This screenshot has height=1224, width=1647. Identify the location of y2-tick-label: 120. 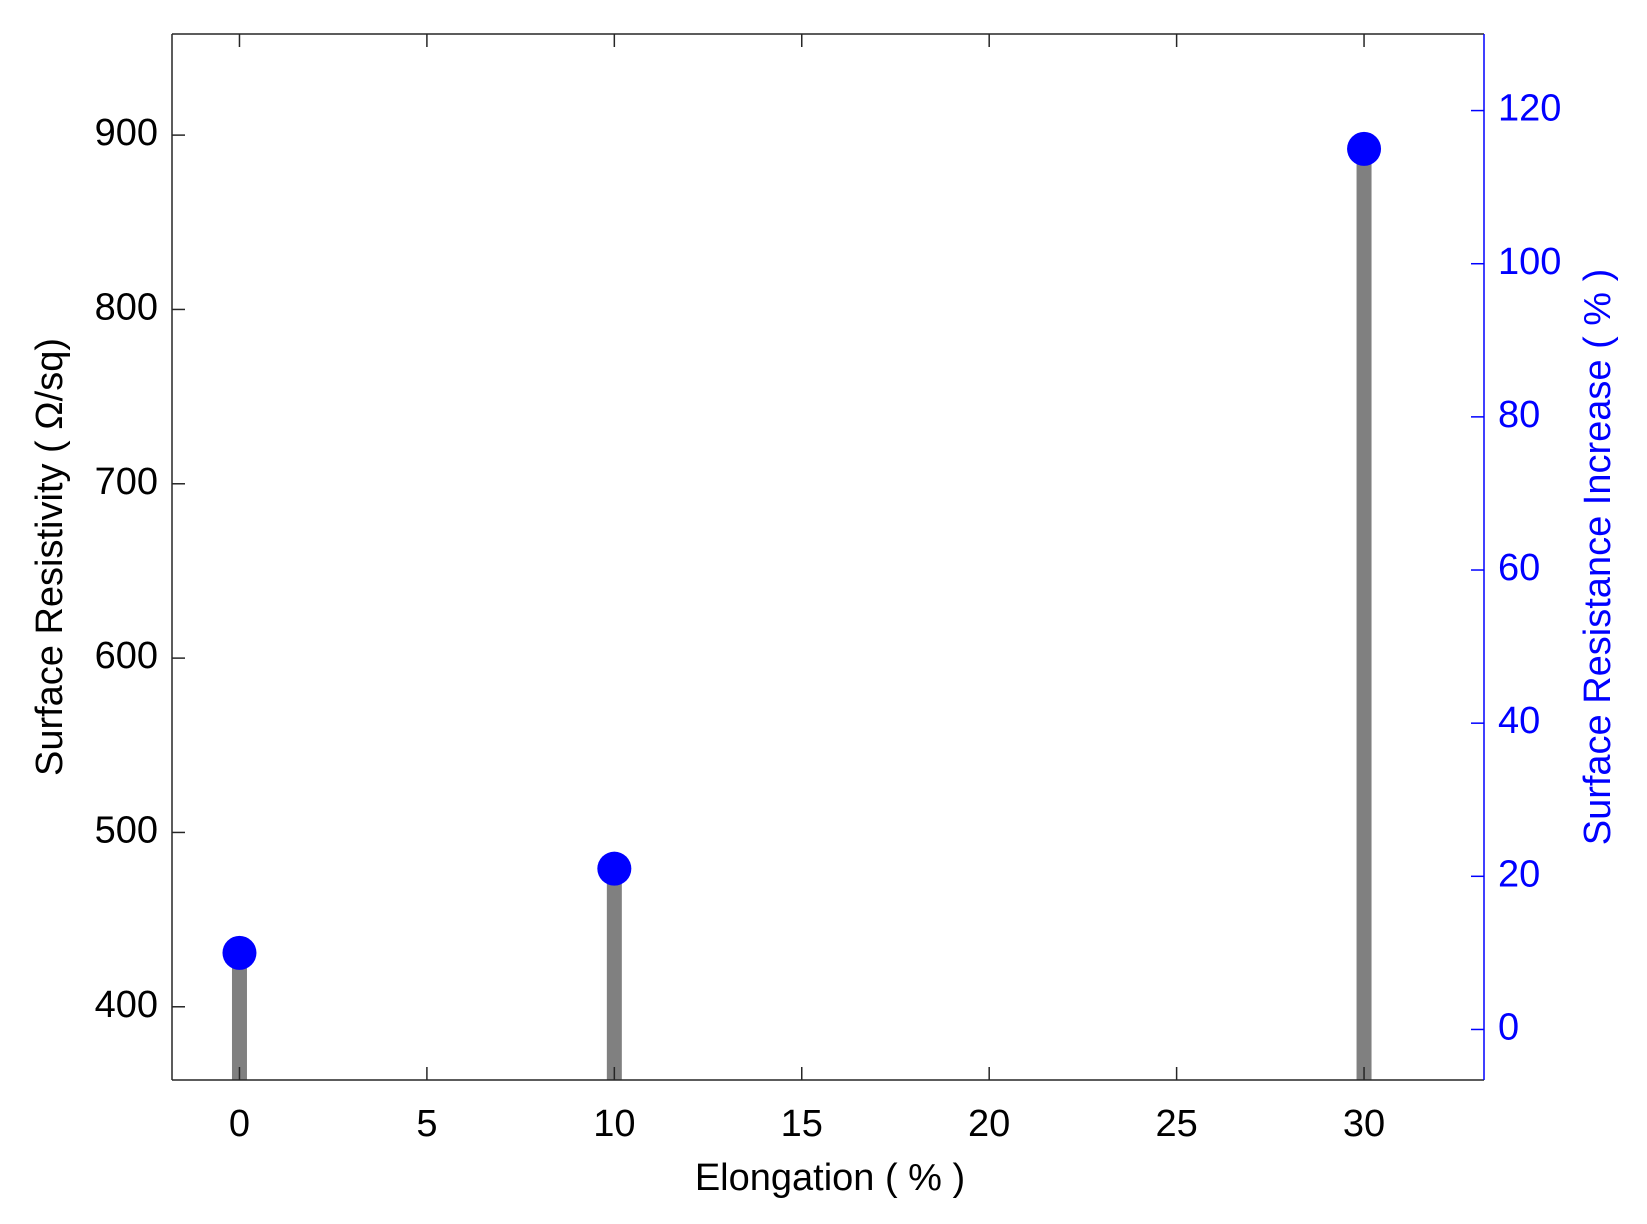
(1529, 109).